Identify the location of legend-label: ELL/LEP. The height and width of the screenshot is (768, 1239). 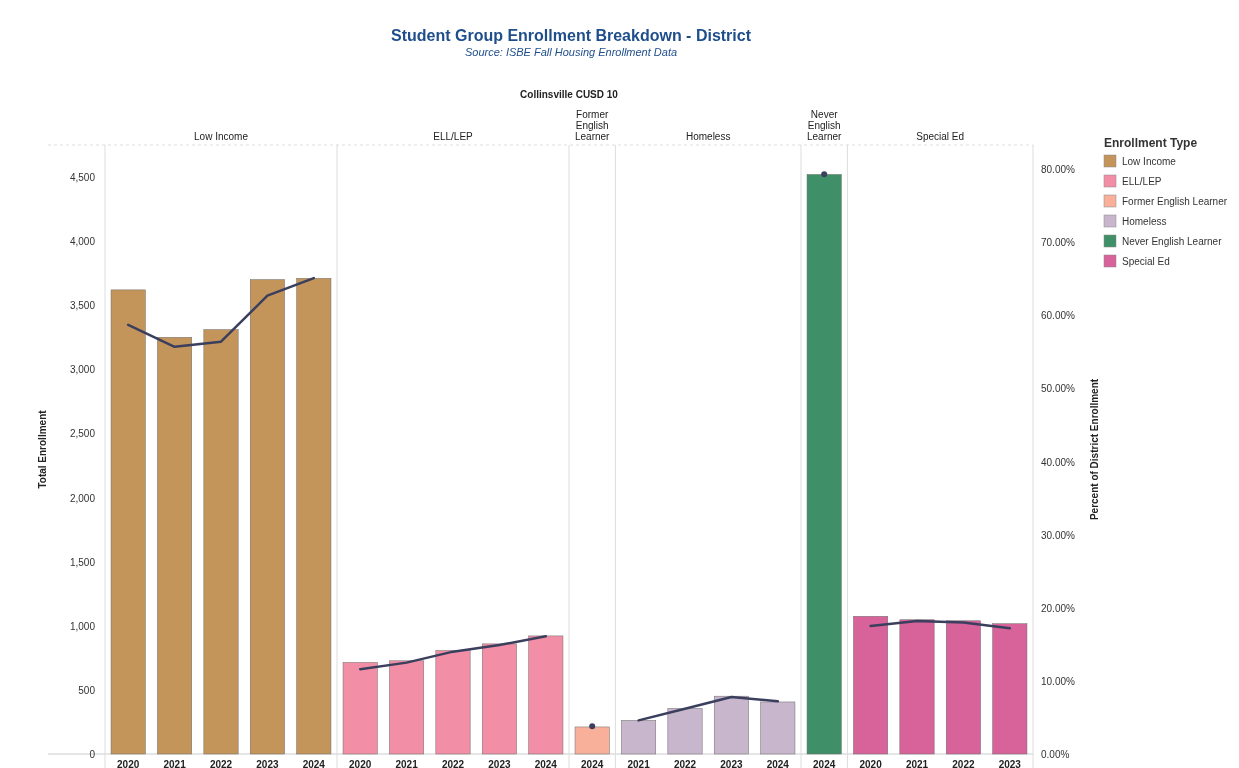
(1142, 181).